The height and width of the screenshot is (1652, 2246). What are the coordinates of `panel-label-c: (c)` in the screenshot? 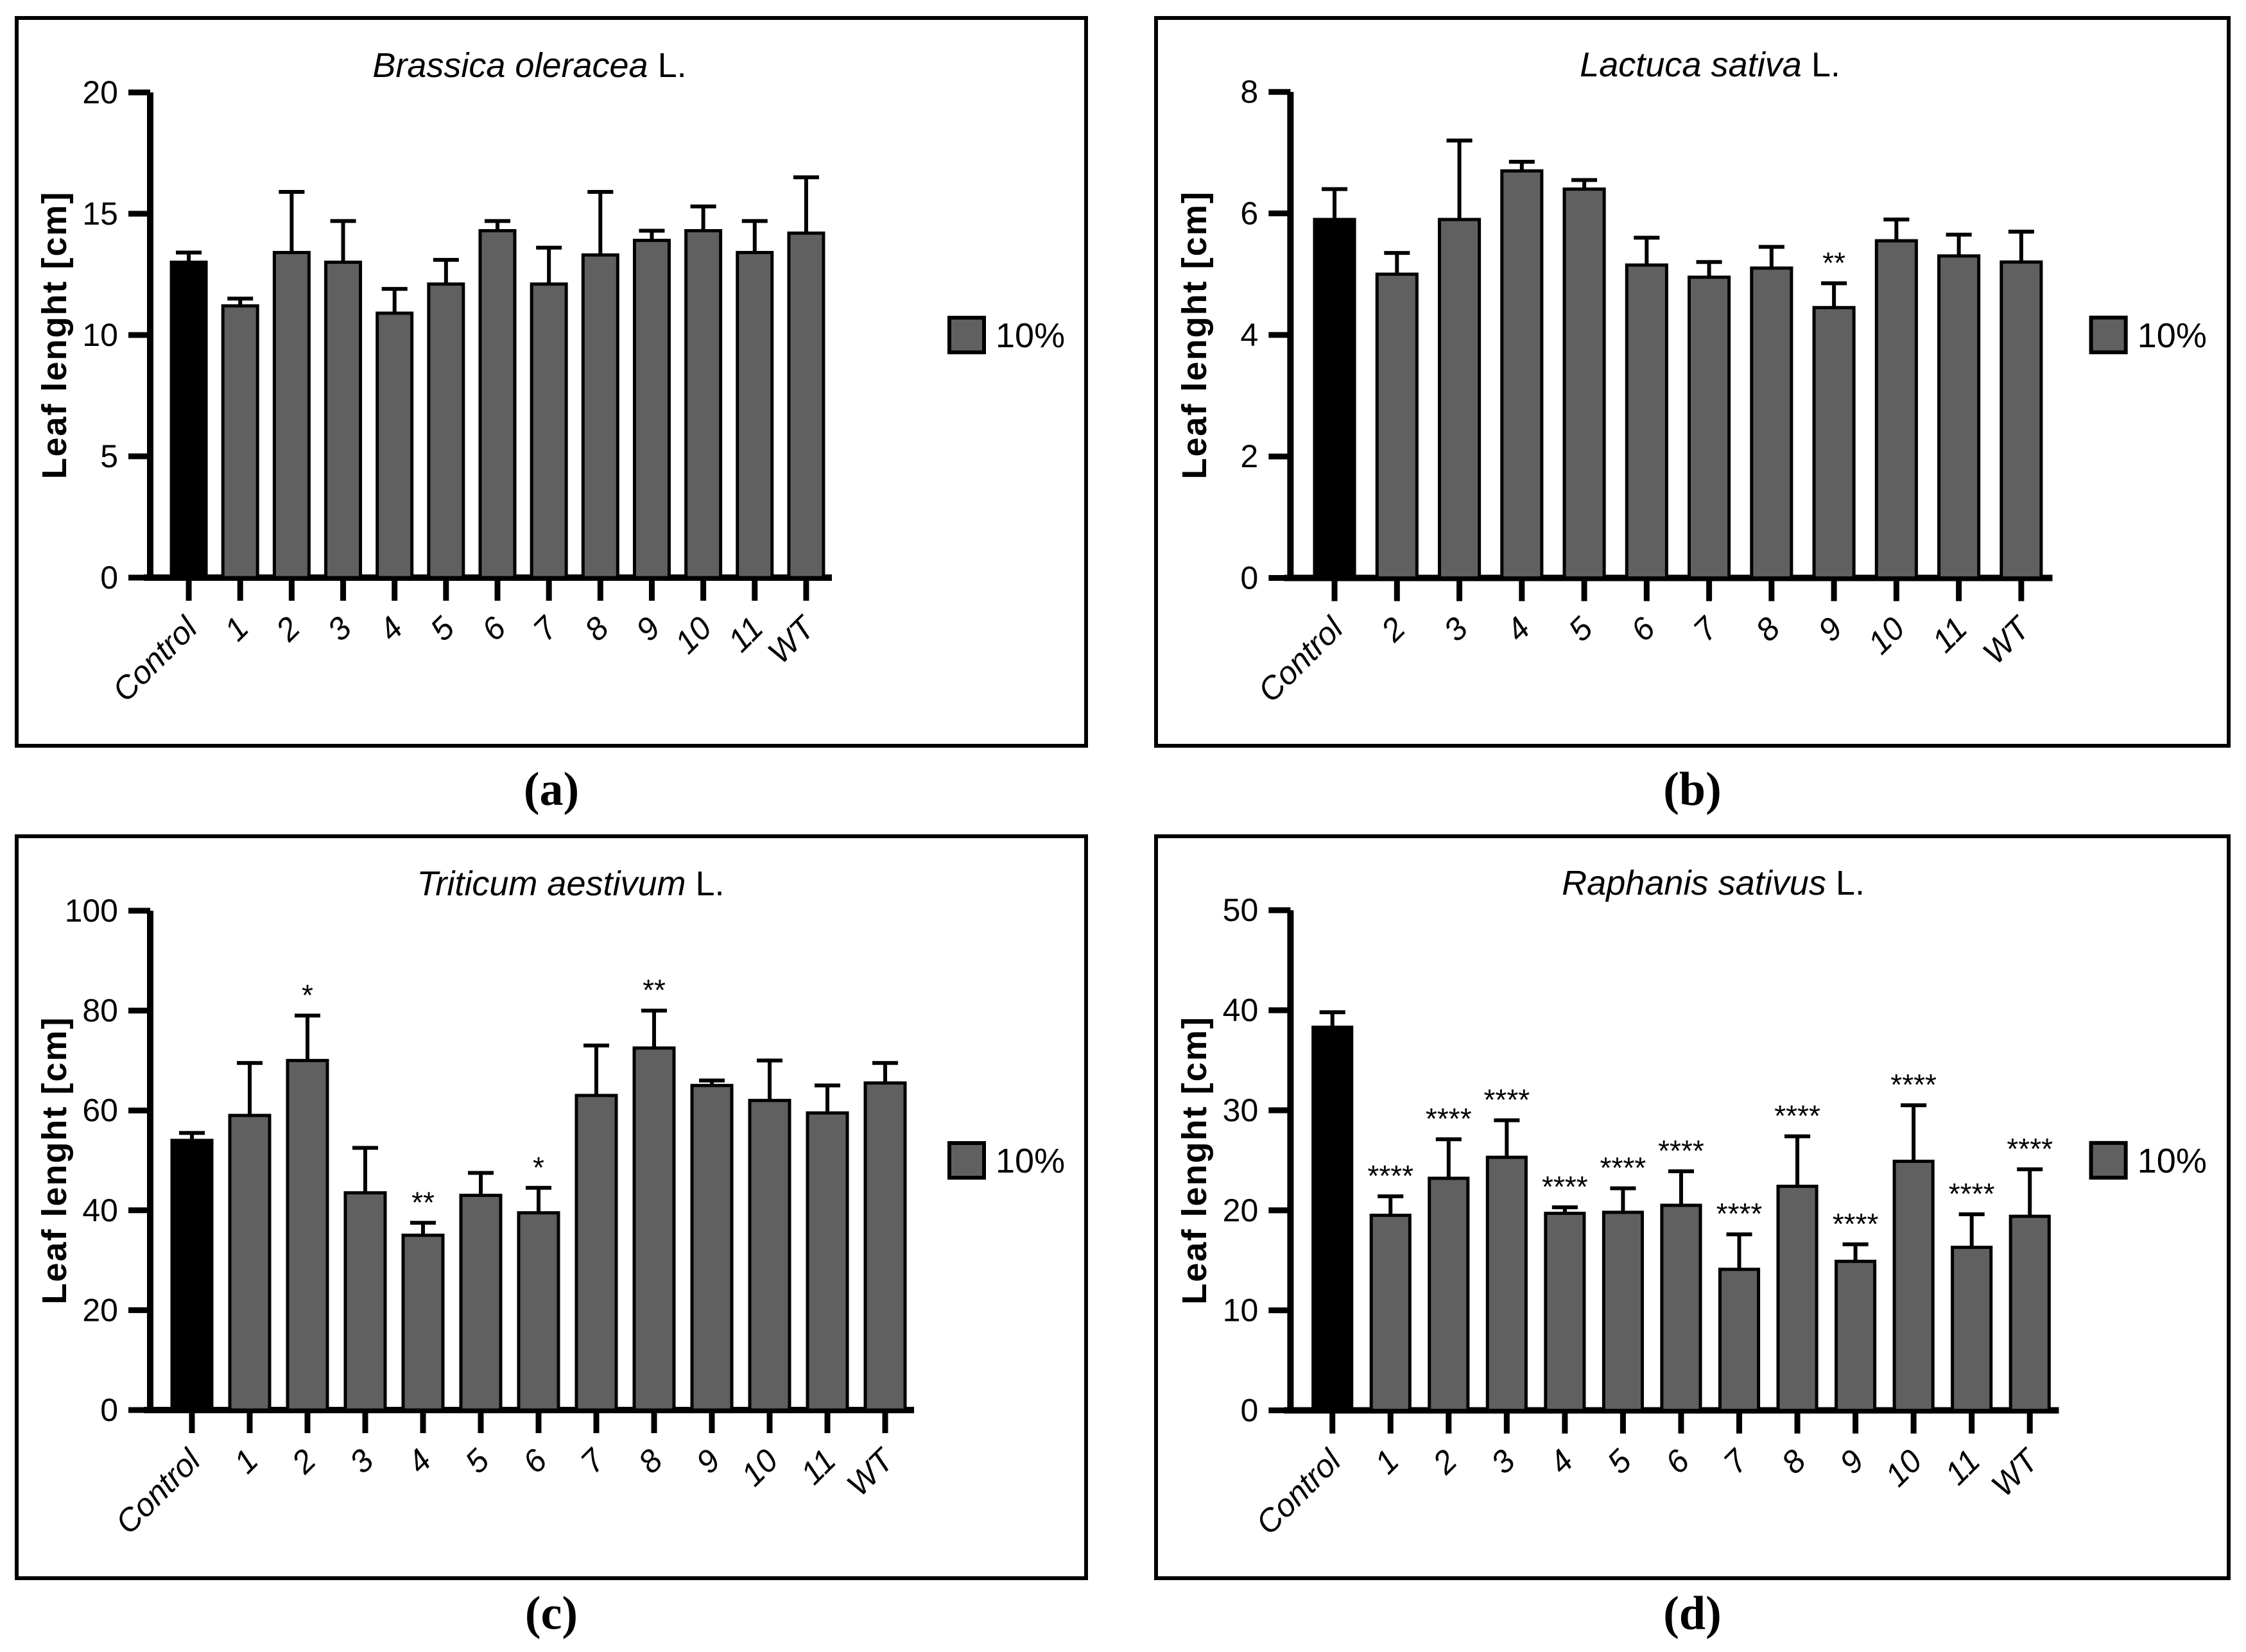 It's located at (551, 1613).